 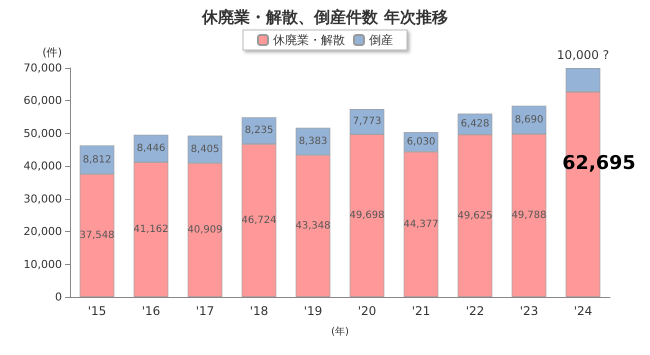 I want to click on data-label: 8,690, so click(x=529, y=120).